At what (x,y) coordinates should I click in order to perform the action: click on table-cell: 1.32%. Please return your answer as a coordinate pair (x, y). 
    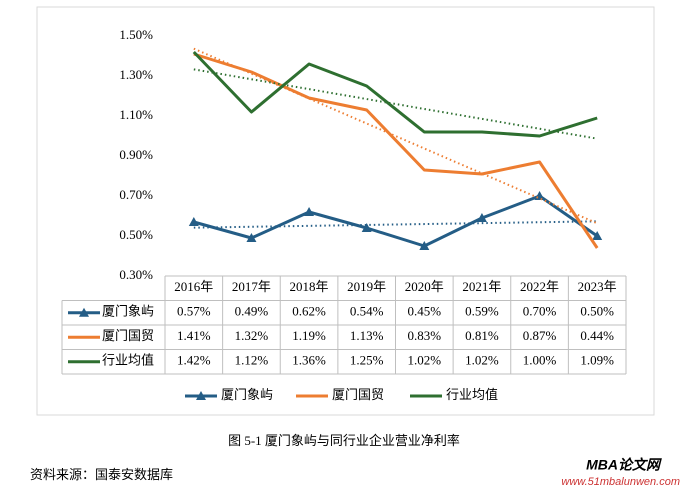
    Looking at the image, I should click on (252, 335).